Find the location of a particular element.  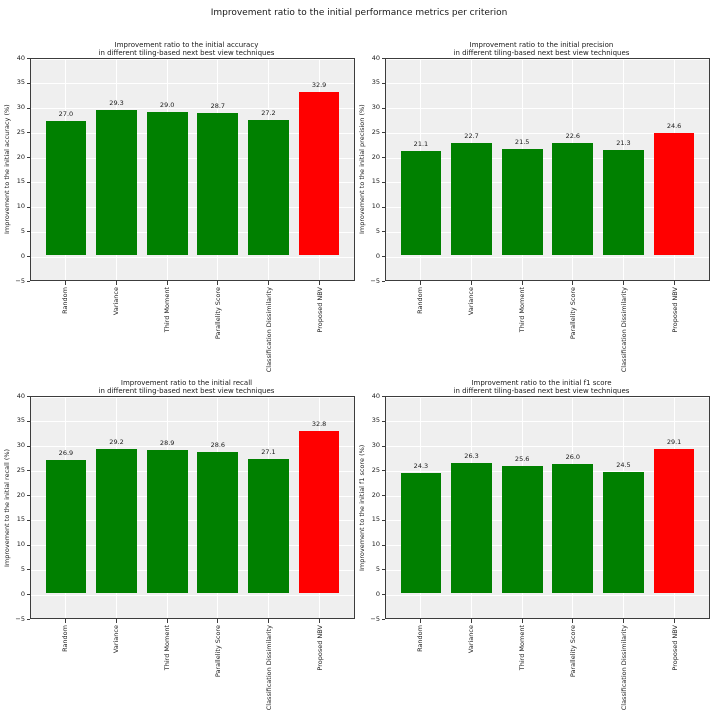

subplot-title-line1: Improvement ratio to the initial recall is located at coordinates (186, 383).